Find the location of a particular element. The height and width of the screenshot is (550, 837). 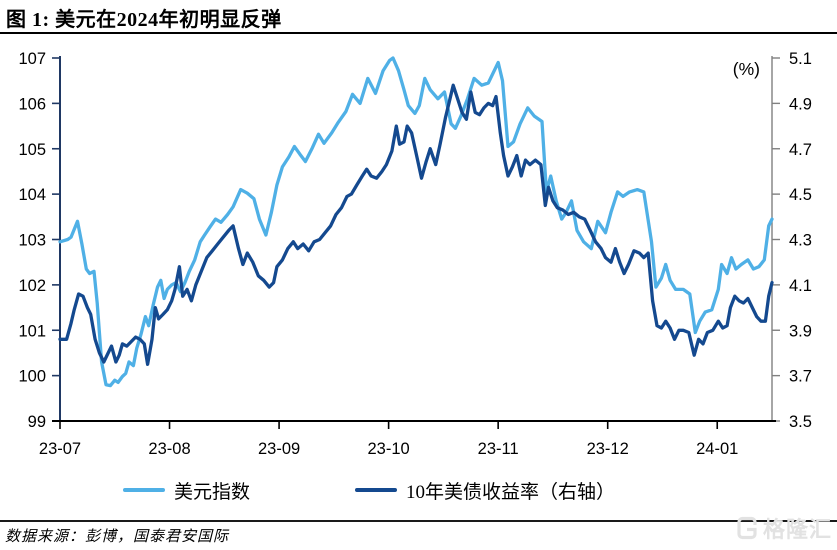

right-axis-tick-label: 5.1 is located at coordinates (800, 59).